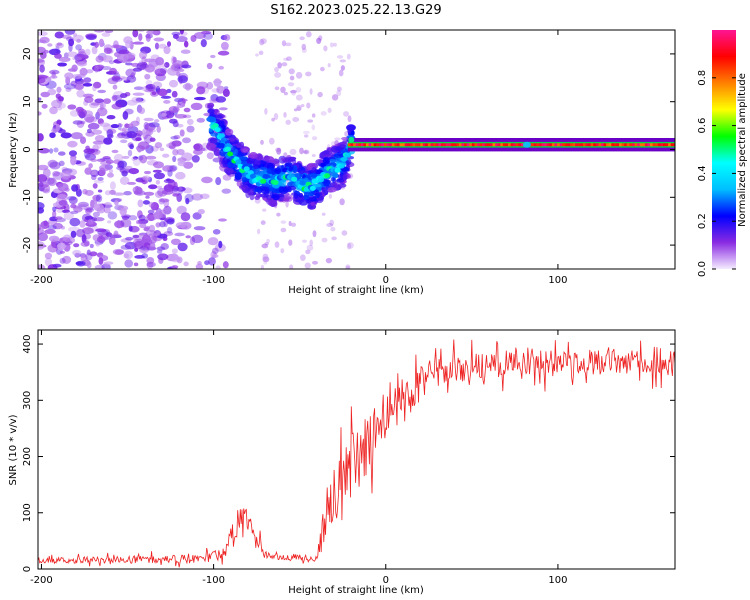 The height and width of the screenshot is (600, 750). I want to click on y-tick-label: -10, so click(27, 197).